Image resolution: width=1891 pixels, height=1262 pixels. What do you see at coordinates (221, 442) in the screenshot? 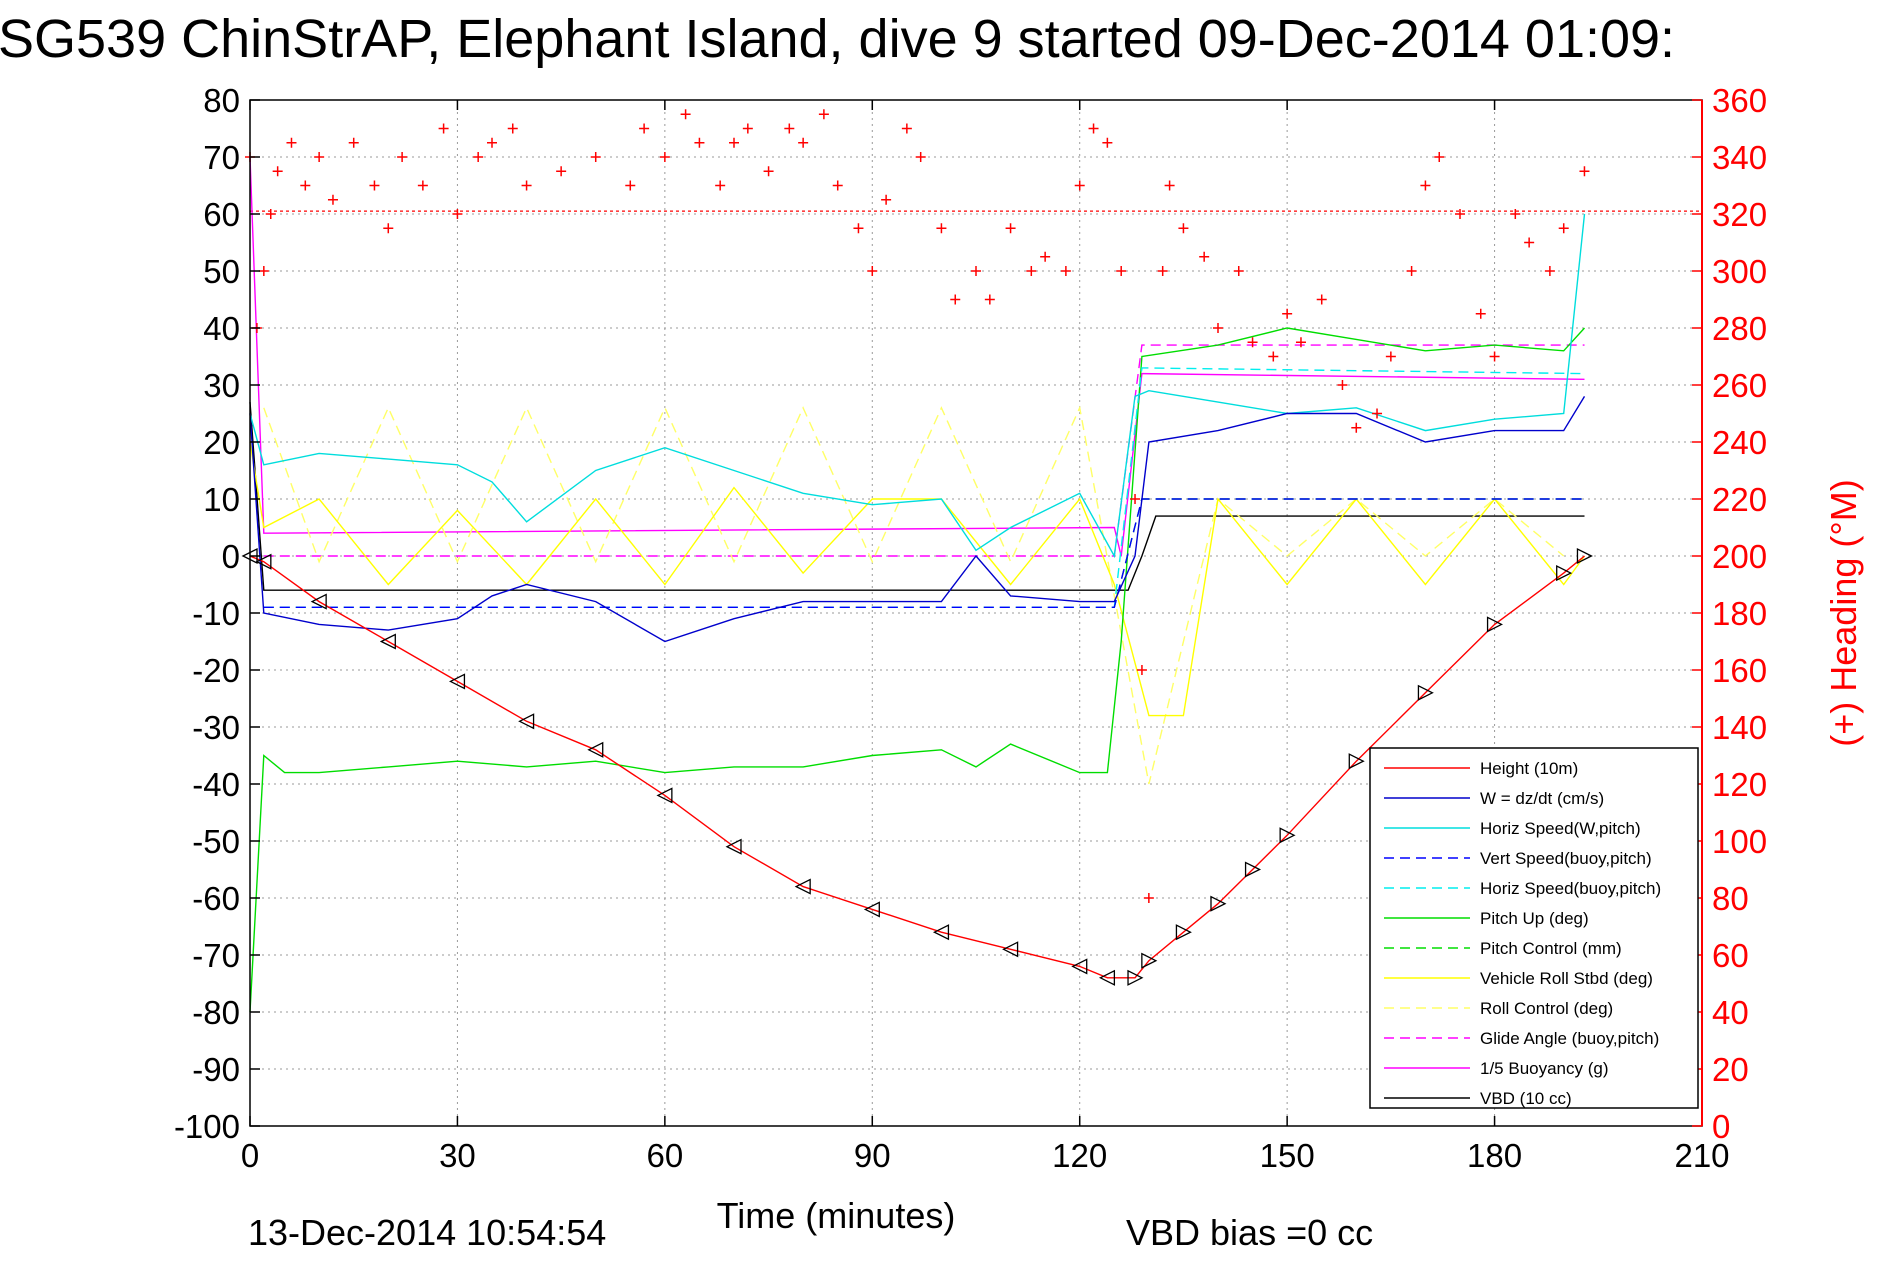
I see `y-tick-label: 20` at bounding box center [221, 442].